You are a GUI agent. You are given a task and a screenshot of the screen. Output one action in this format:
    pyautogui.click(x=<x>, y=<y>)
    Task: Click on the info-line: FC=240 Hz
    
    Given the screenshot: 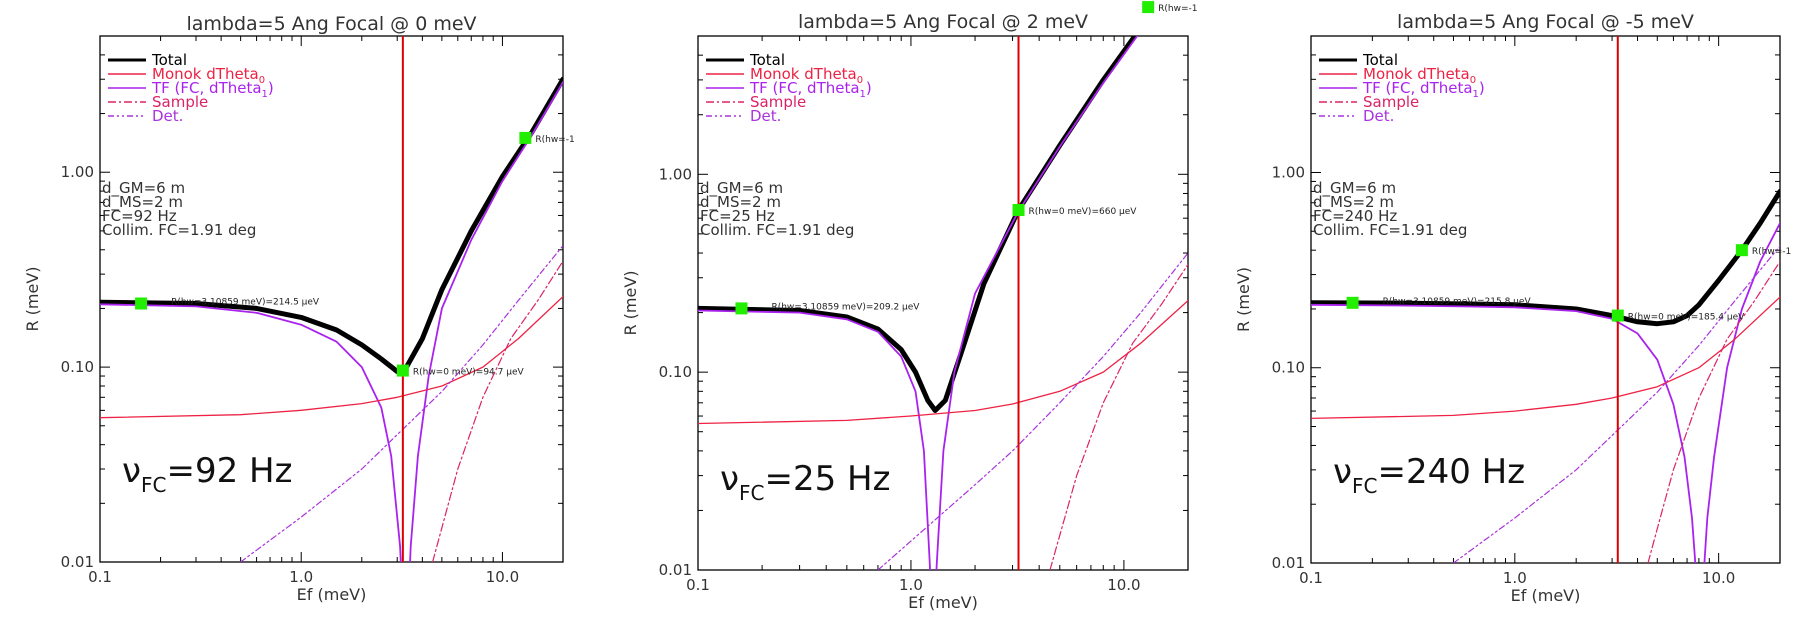 What is the action you would take?
    pyautogui.click(x=1355, y=216)
    